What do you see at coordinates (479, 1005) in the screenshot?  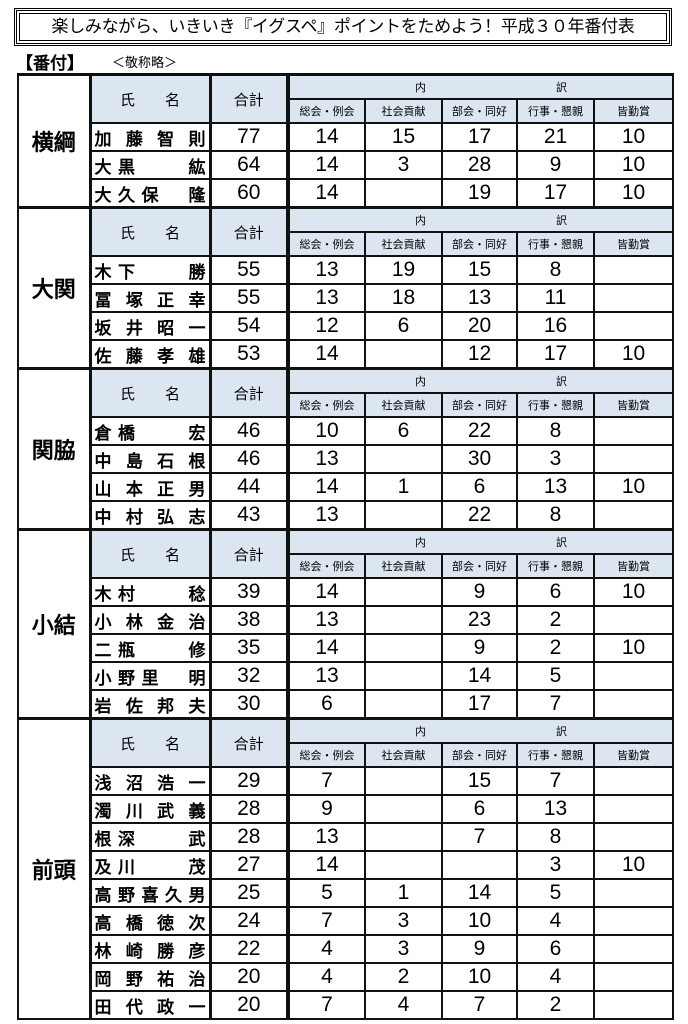 I see `points-cell: 7` at bounding box center [479, 1005].